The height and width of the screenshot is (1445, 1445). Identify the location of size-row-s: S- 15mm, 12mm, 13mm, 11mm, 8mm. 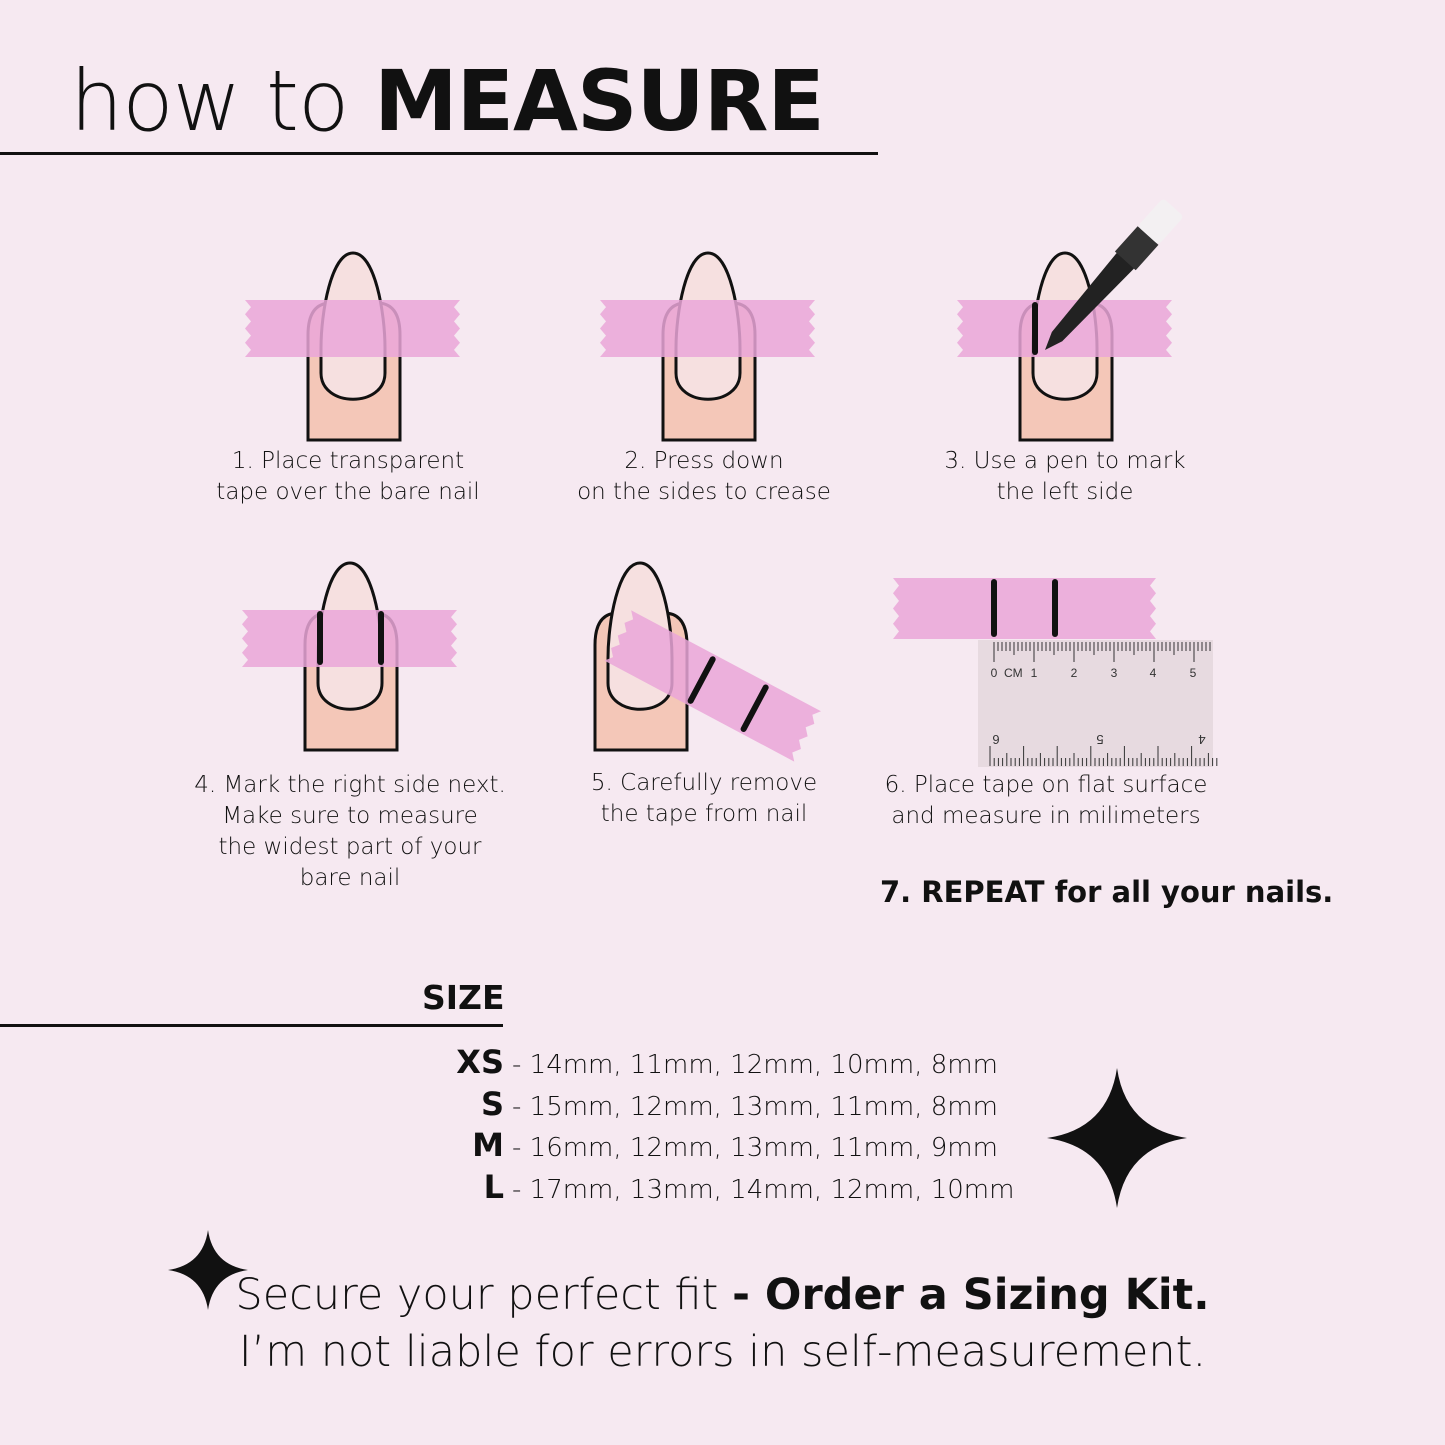
(739, 1103).